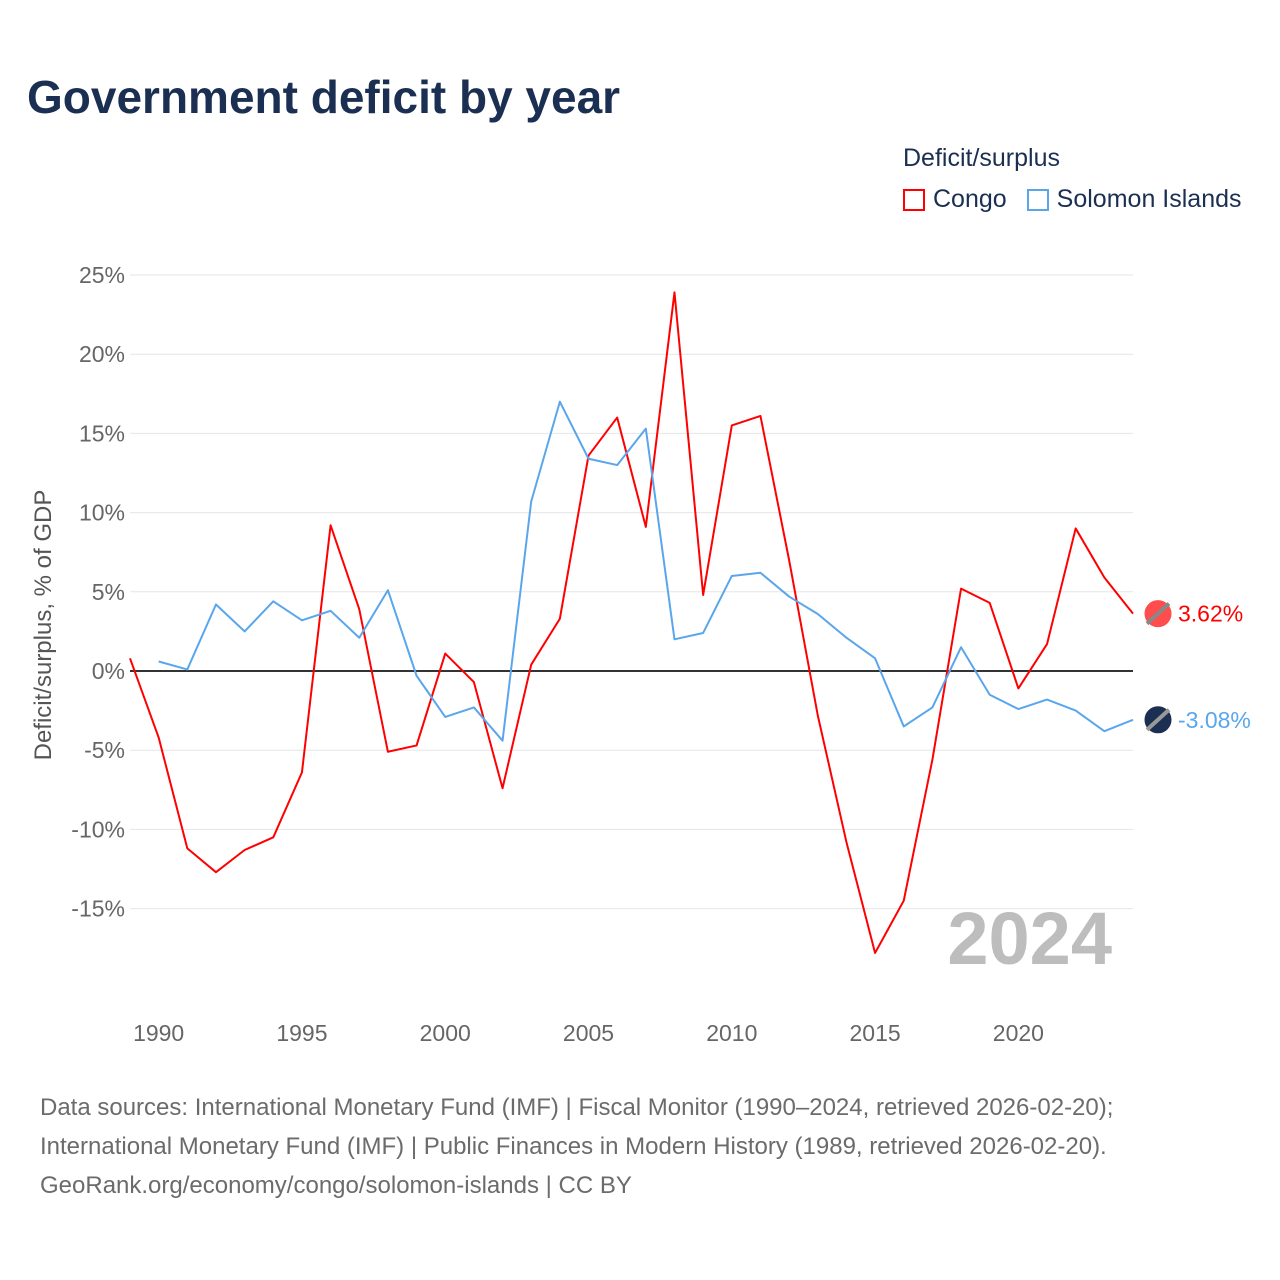 The image size is (1280, 1280). I want to click on end-value-label-solomon-islands: -3.08%, so click(1214, 720).